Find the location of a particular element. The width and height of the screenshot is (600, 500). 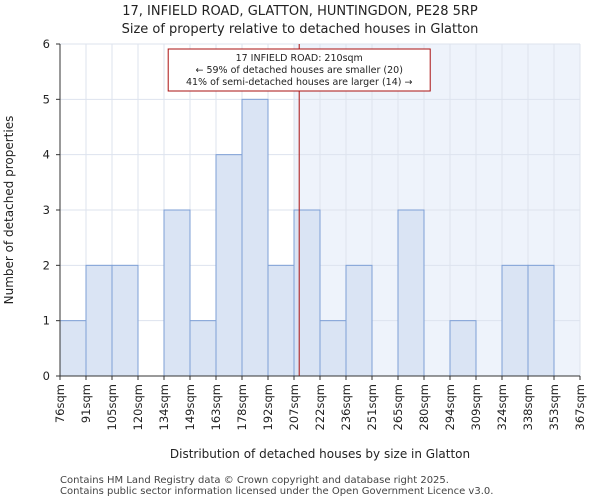

x-tick-label: 367sqm is located at coordinates (580, 407).